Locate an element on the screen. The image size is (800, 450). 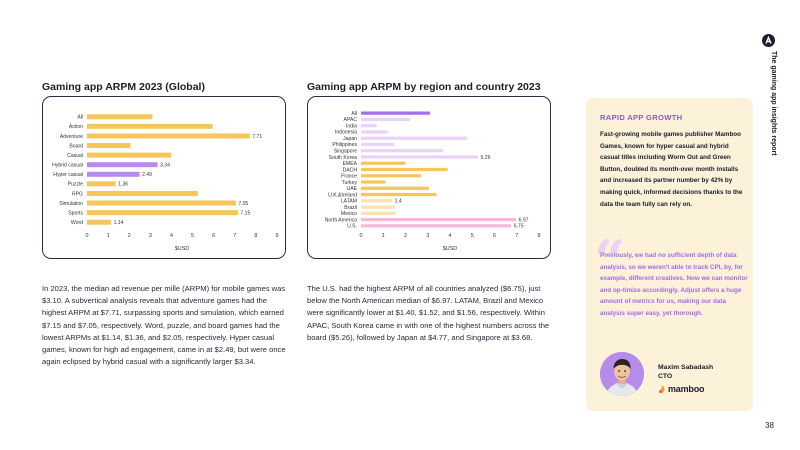
category-label: Singapore is located at coordinates (345, 152).